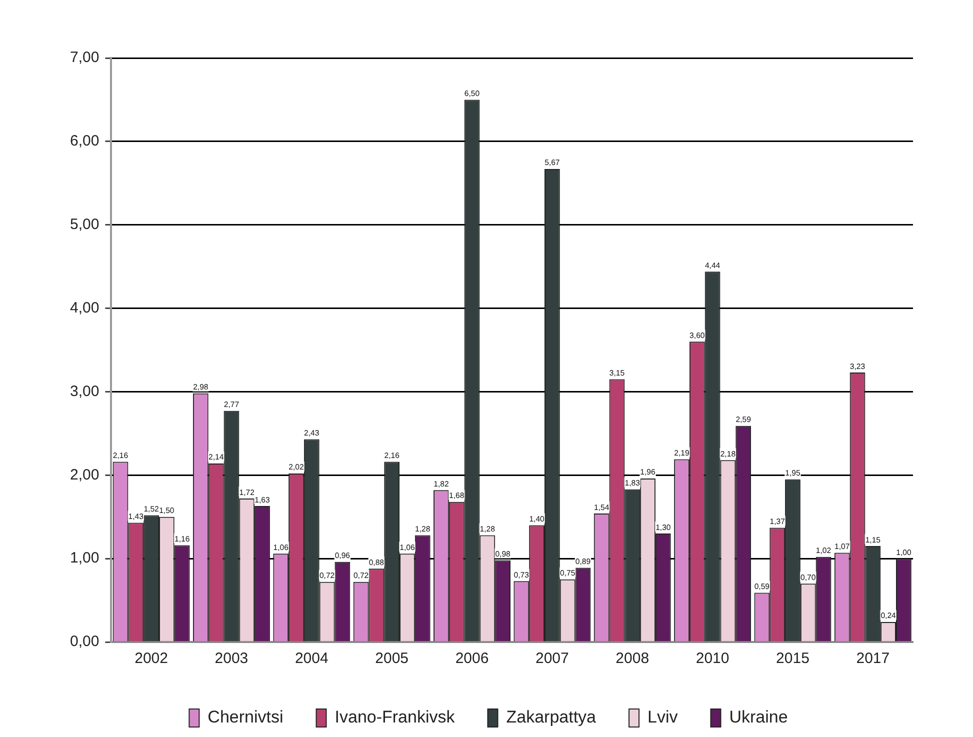  What do you see at coordinates (551, 717) in the screenshot?
I see `legend-label: Zakarpattya` at bounding box center [551, 717].